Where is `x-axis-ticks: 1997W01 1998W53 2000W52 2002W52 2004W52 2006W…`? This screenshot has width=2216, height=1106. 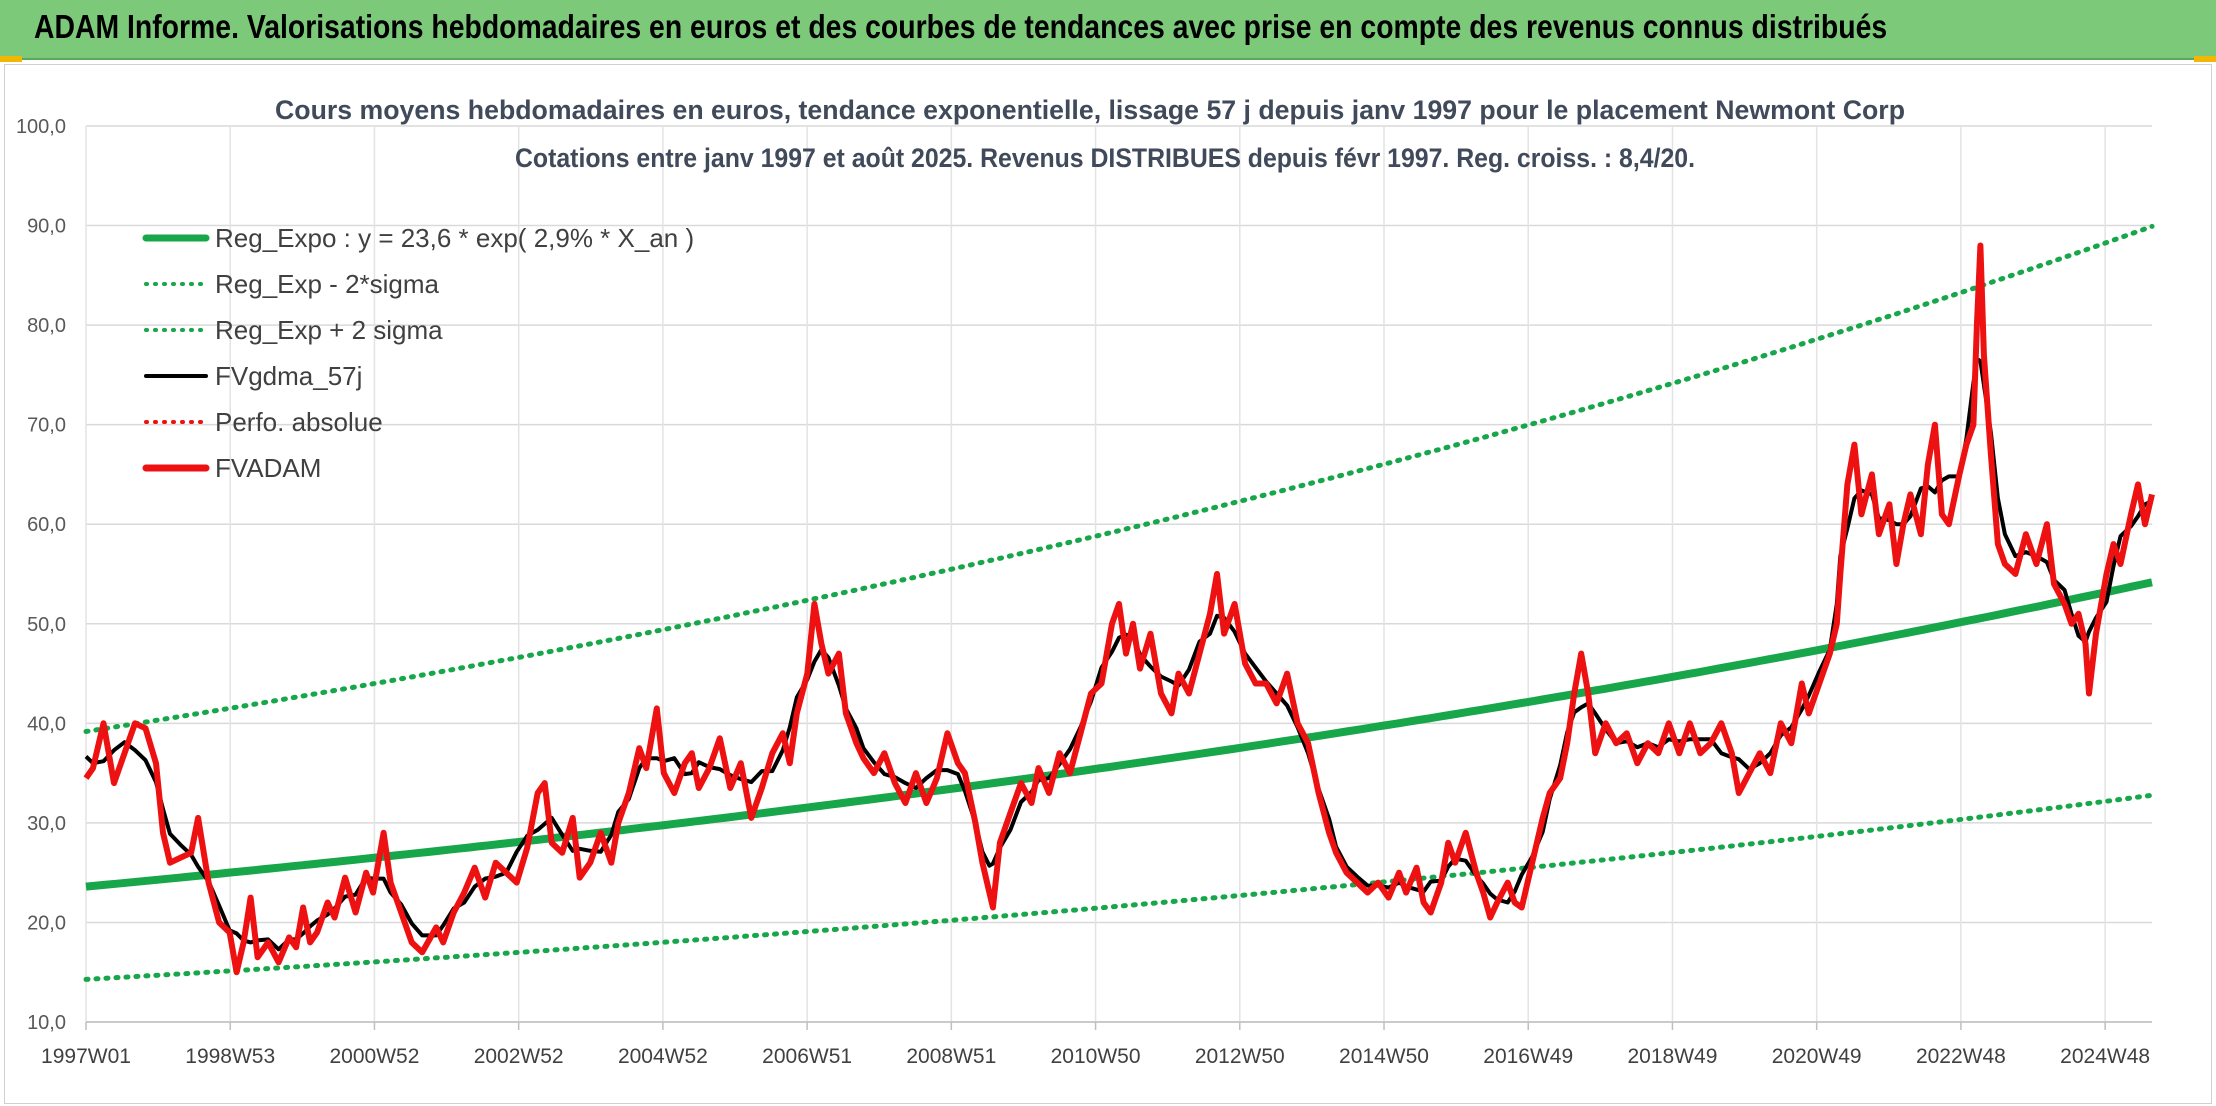 x-axis-ticks: 1997W01 1998W53 2000W52 2002W52 2004W52 2006W… is located at coordinates (1095, 1056).